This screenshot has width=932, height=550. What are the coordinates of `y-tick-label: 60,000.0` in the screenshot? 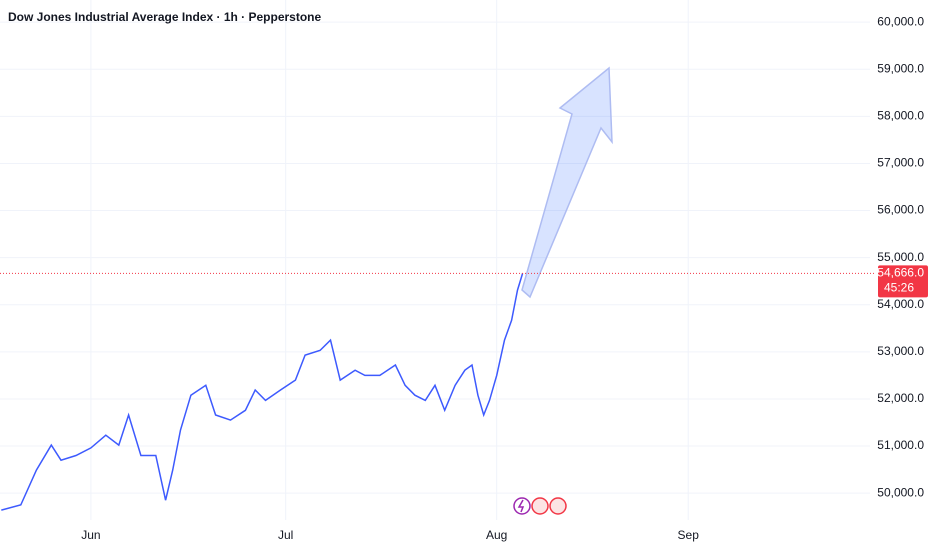 It's located at (900, 21).